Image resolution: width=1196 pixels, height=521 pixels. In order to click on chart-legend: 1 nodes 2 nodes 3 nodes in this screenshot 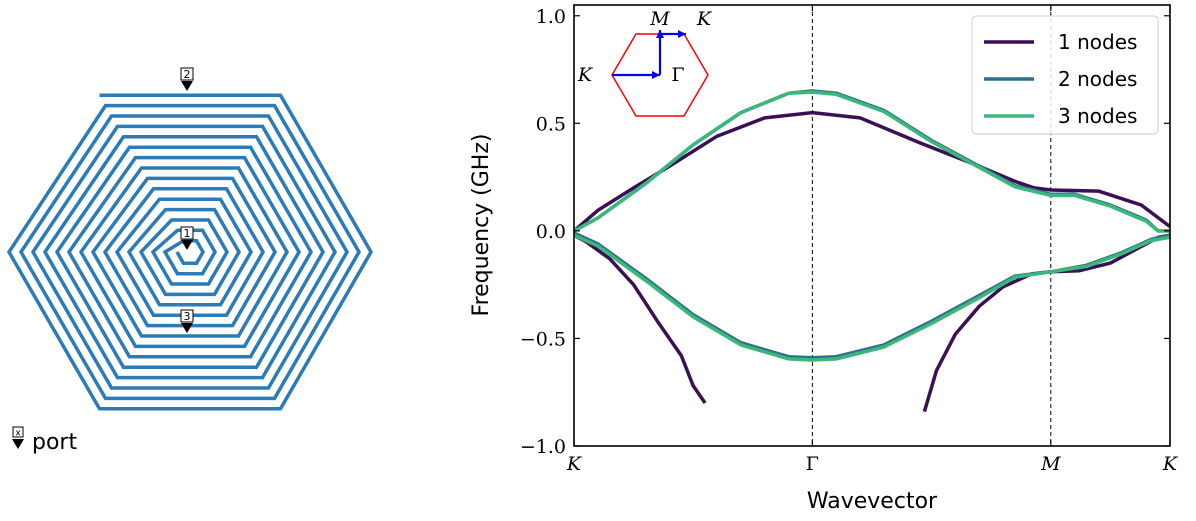, I will do `click(1065, 75)`.